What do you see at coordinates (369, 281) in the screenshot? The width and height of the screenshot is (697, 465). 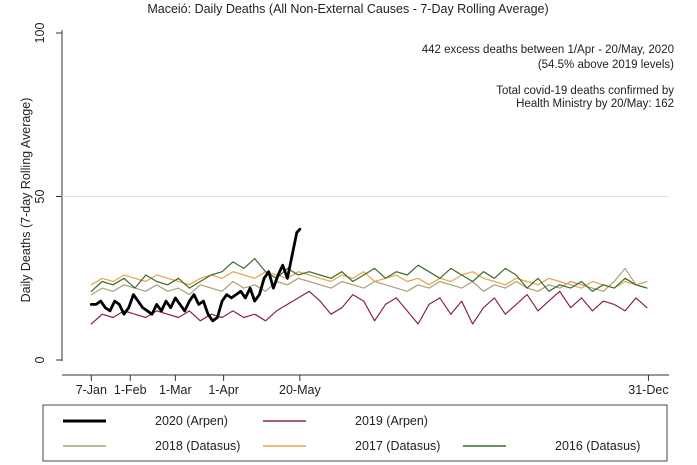 I see `series-line-2018-datasus` at bounding box center [369, 281].